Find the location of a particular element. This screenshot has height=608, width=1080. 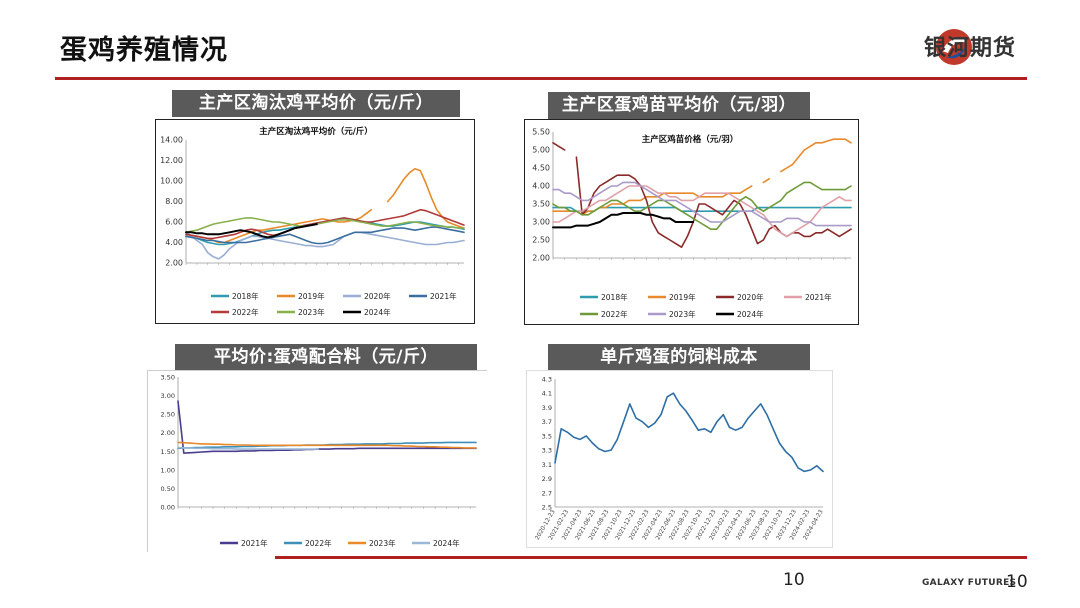

y-tick-label: 3.7 is located at coordinates (547, 422).